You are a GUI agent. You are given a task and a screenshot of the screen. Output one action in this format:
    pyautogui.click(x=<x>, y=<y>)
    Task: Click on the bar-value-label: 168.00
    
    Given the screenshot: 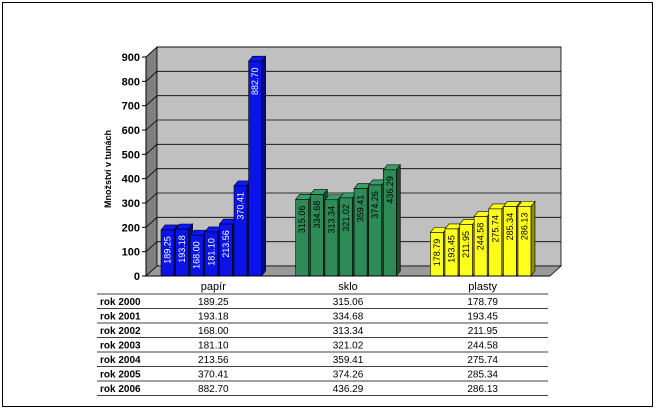 What is the action you would take?
    pyautogui.click(x=197, y=255)
    